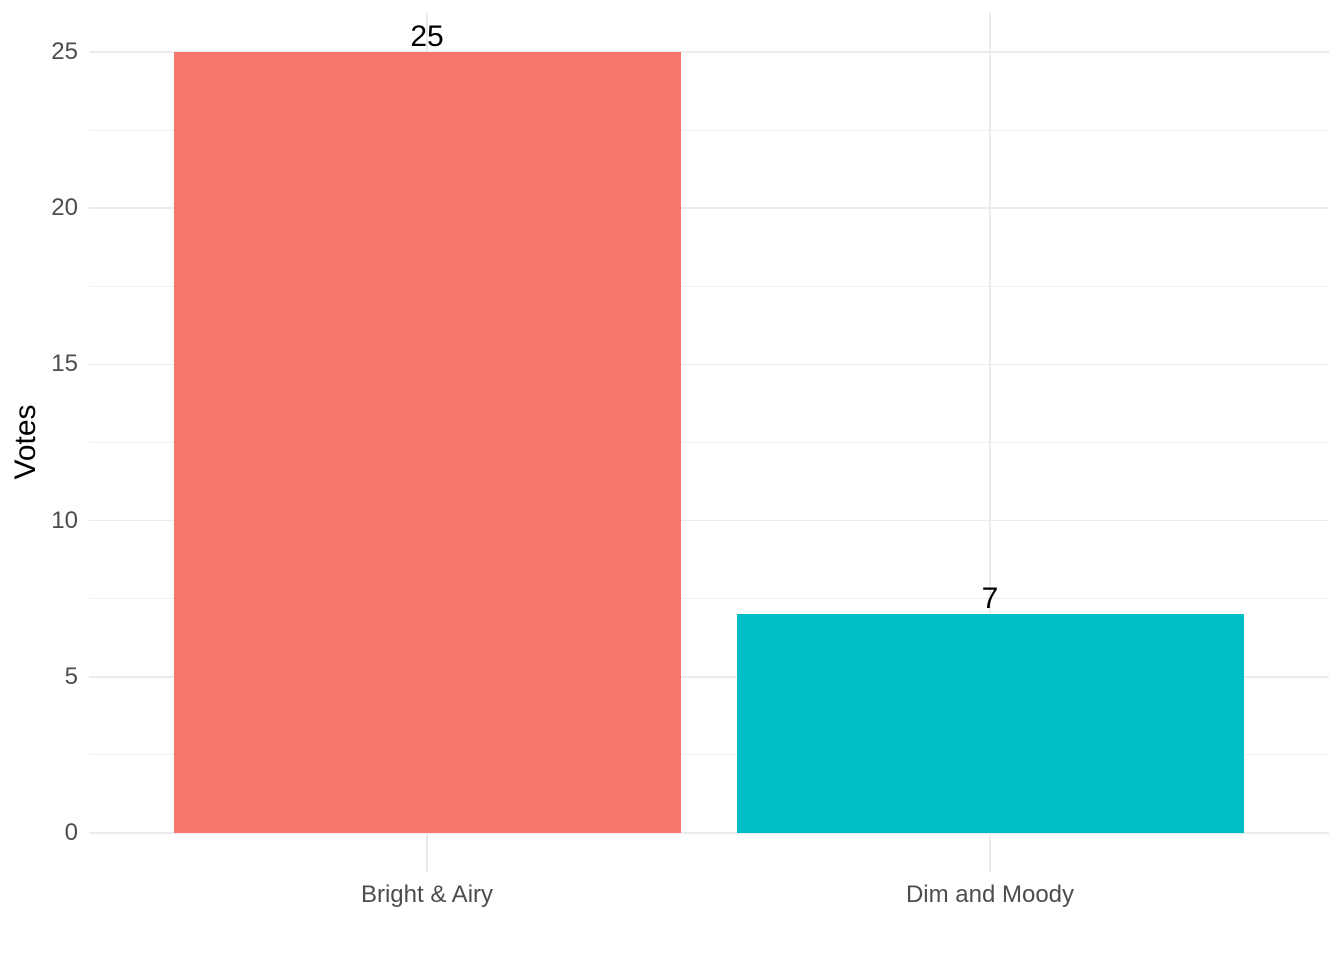  I want to click on bar-dim-and-moody, so click(990, 723).